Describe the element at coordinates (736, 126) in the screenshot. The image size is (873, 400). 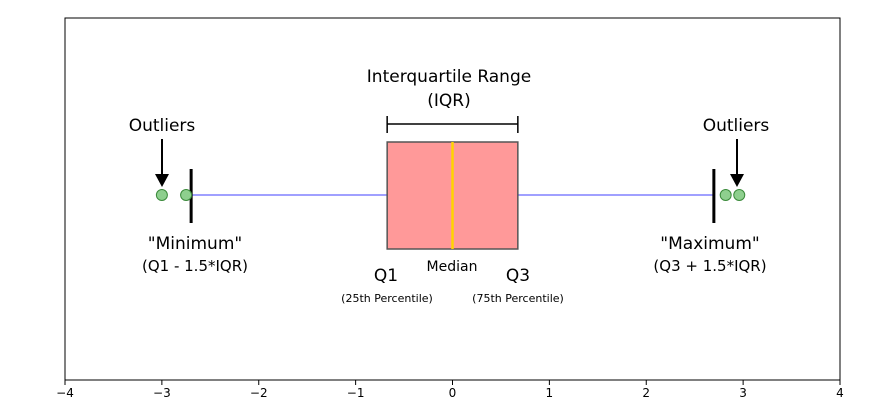
I see `outliers-label-right: Outliers` at that location.